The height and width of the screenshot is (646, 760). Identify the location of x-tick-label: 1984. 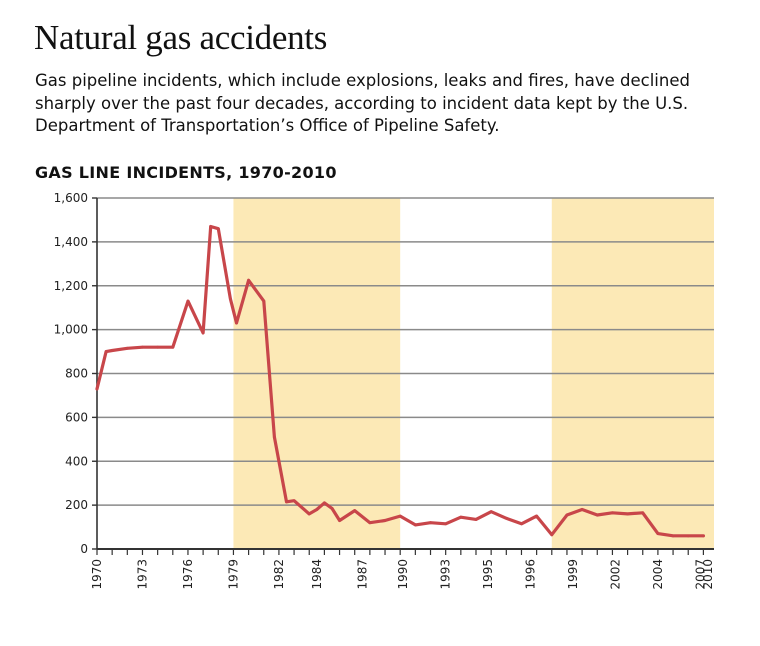
(317, 574).